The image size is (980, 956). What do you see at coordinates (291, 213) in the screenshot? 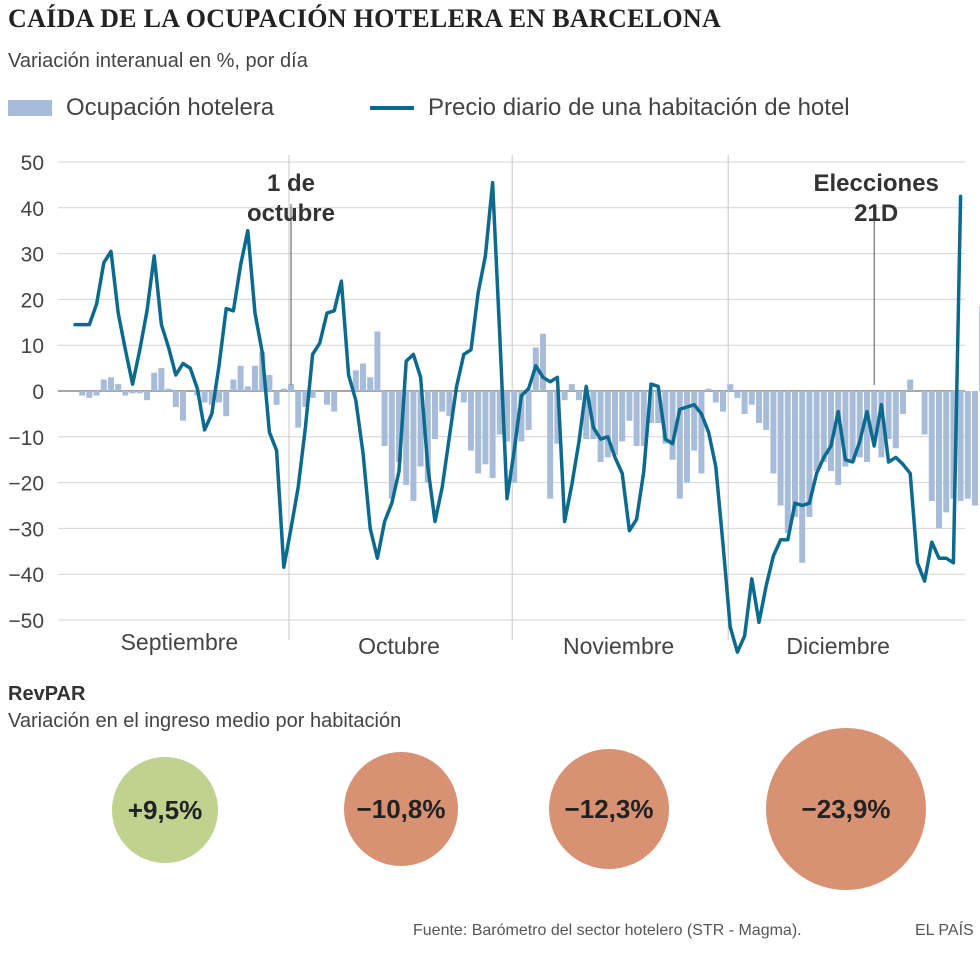
I see `annotation-label: octubre` at bounding box center [291, 213].